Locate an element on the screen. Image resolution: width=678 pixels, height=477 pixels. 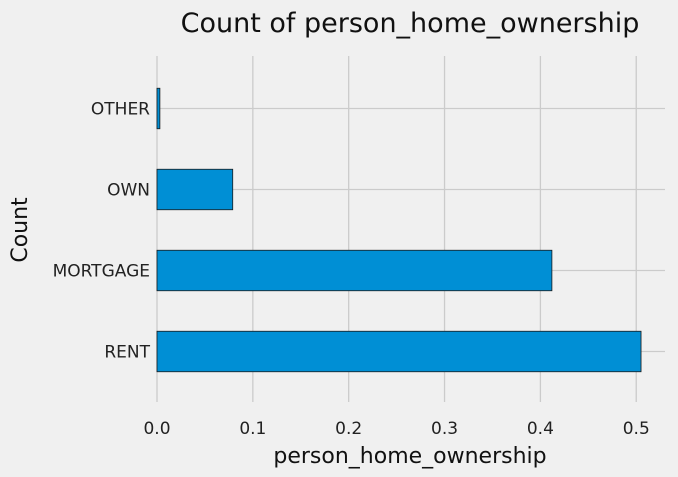
x-tick-label: 0.2 is located at coordinates (348, 429).